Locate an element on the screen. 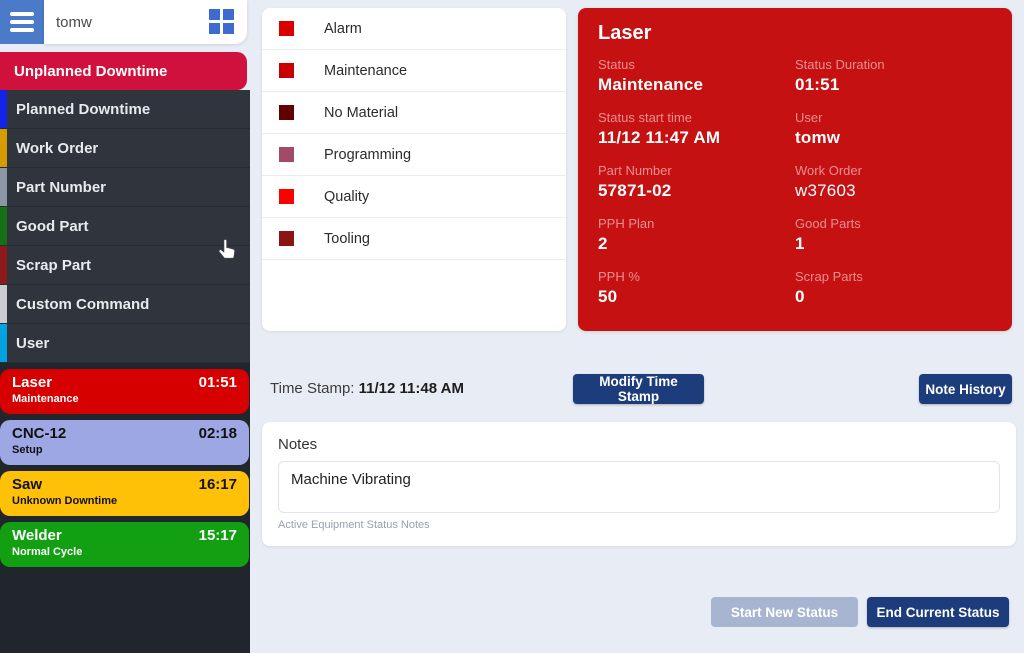 The image size is (1024, 653). field-pph-plan: PPH Plan 2 is located at coordinates (626, 234).